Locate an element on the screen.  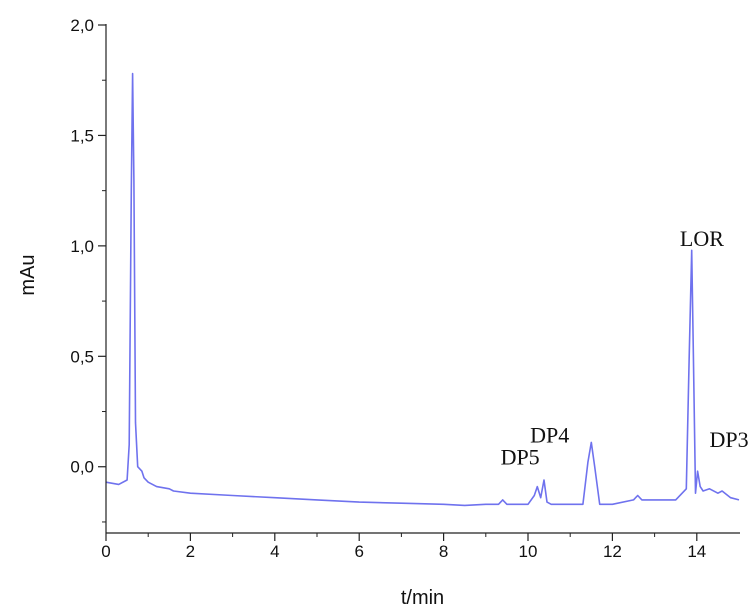
x-tick-label: 8 is located at coordinates (443, 551).